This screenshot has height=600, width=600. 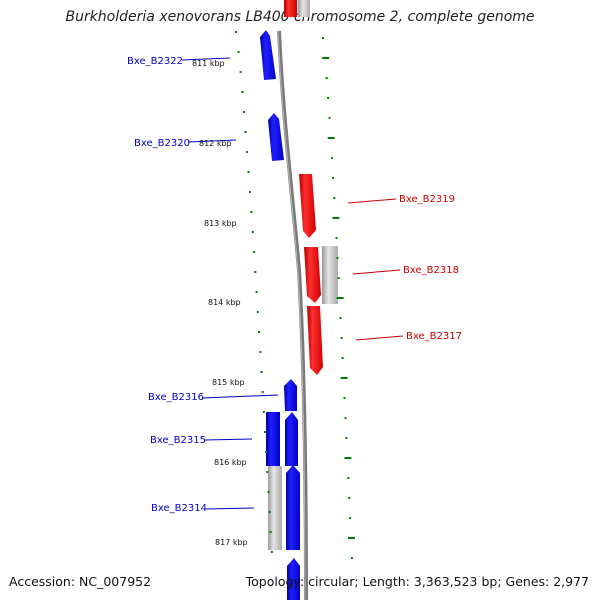 I want to click on pseudo-gene-bxe-b2318, so click(x=330, y=275).